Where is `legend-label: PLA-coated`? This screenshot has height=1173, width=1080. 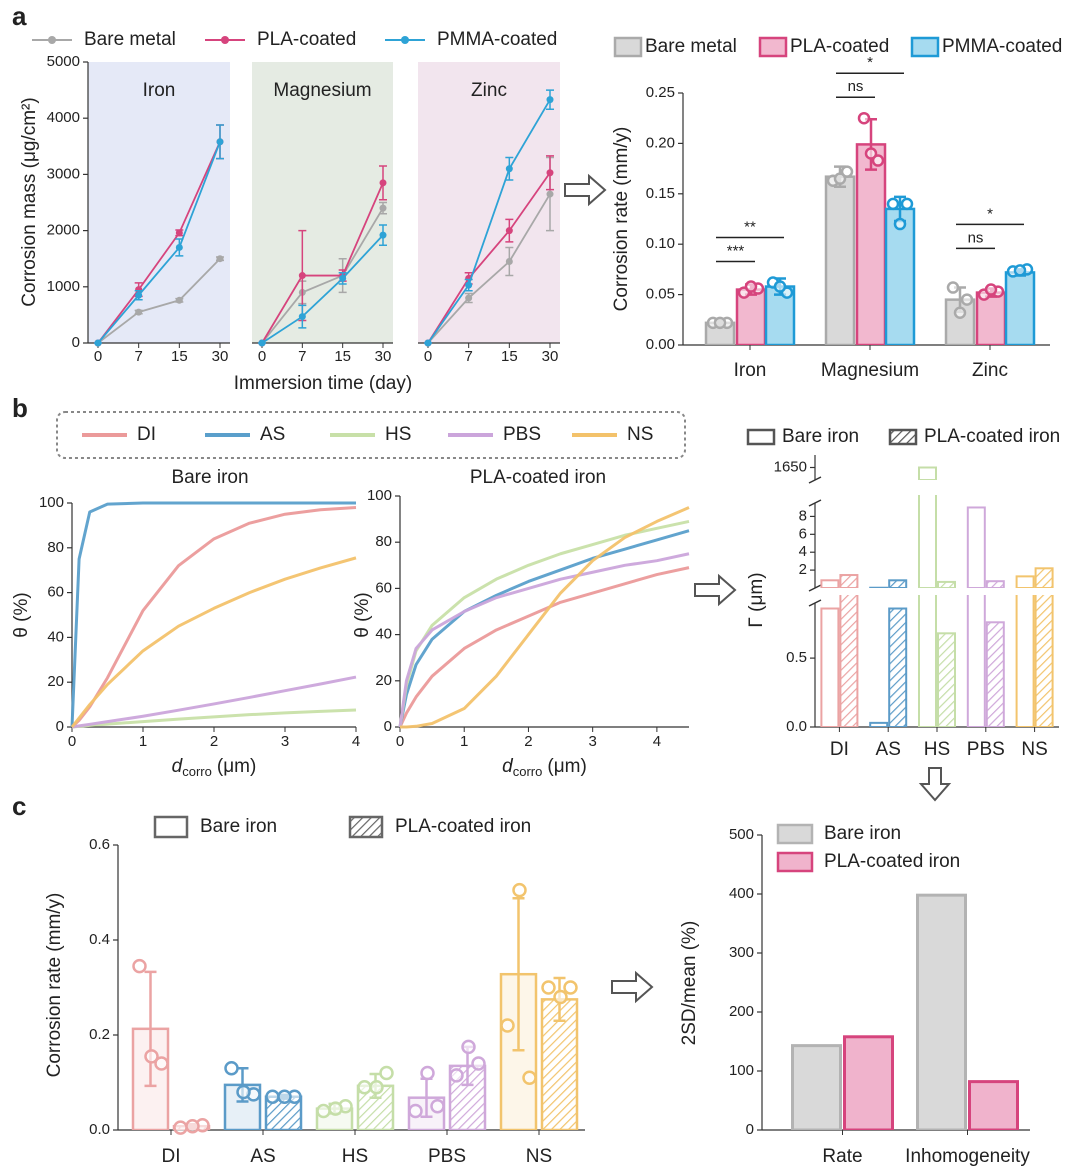 legend-label: PLA-coated is located at coordinates (839, 46).